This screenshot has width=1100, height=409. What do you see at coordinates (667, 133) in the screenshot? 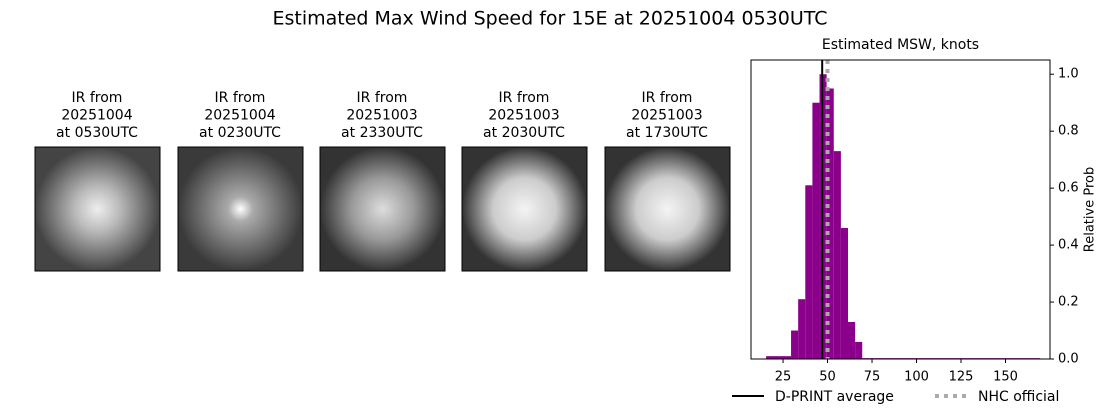
I see `panel-label: at 1730UTC` at bounding box center [667, 133].